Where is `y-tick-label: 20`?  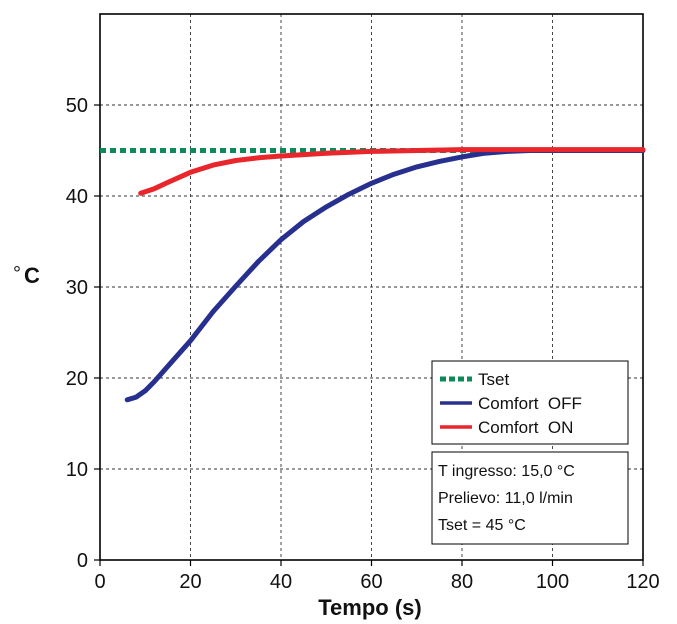 y-tick-label: 20 is located at coordinates (77, 379).